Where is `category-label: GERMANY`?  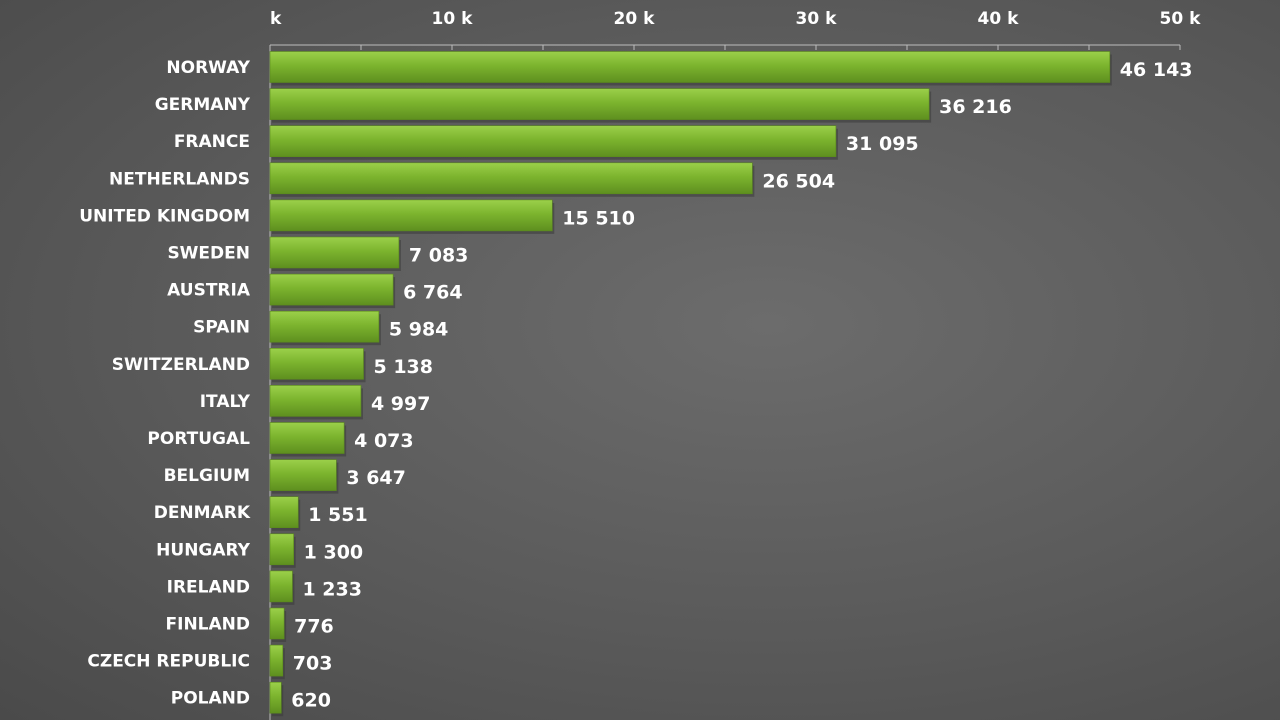 category-label: GERMANY is located at coordinates (203, 105).